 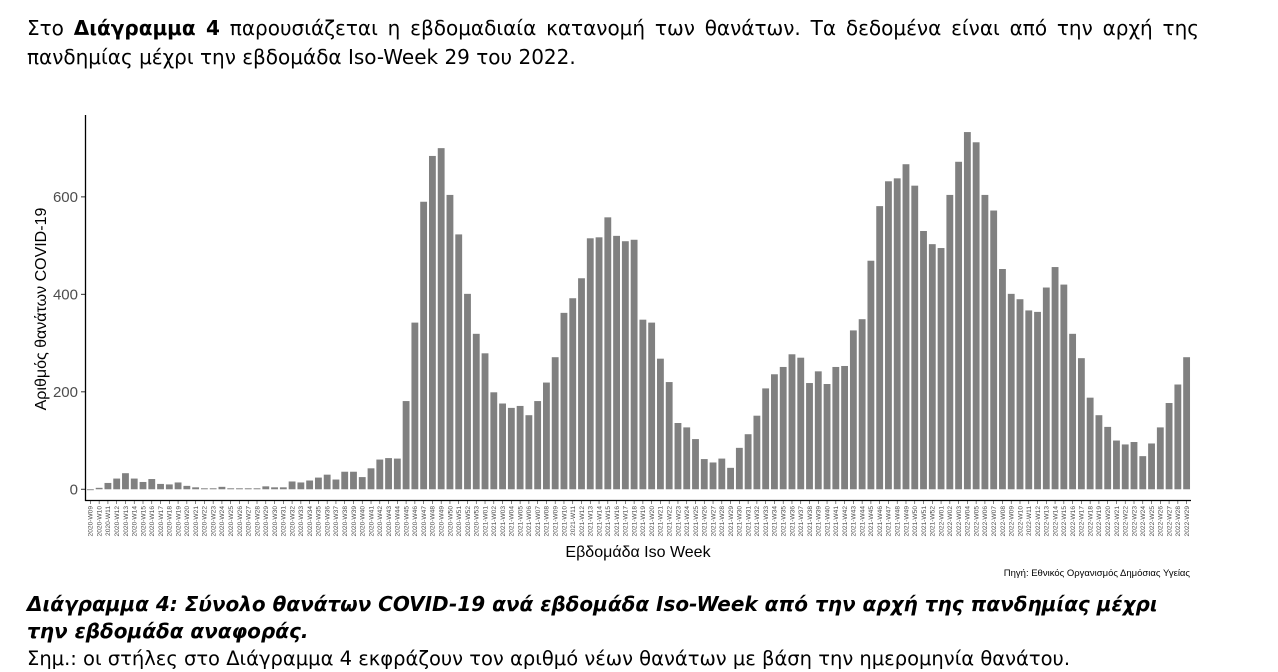 What do you see at coordinates (283, 488) in the screenshot?
I see `bar-2020-W31` at bounding box center [283, 488].